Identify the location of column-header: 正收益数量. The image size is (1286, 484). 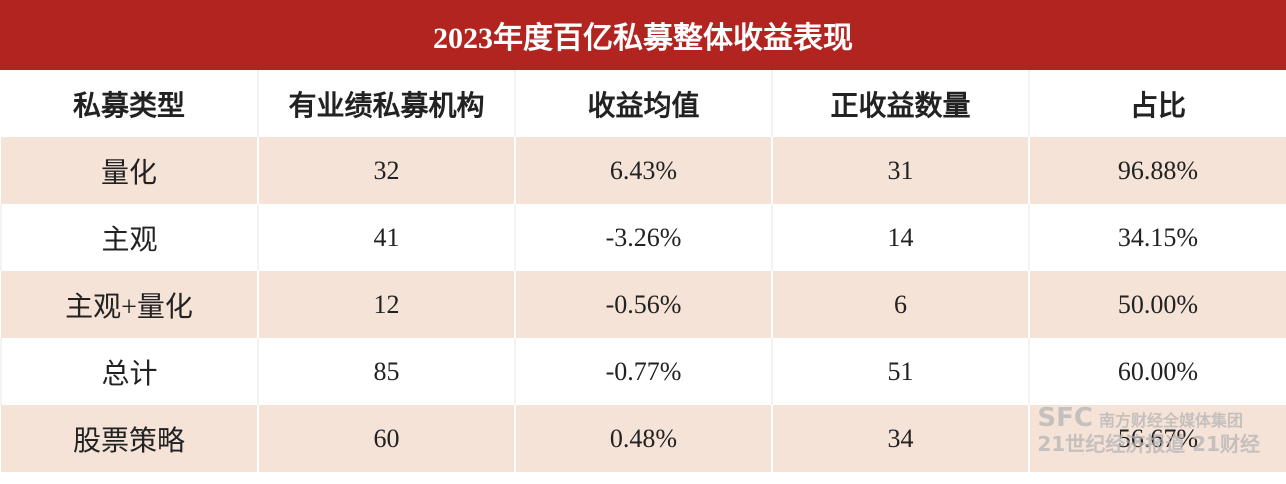
(900, 103).